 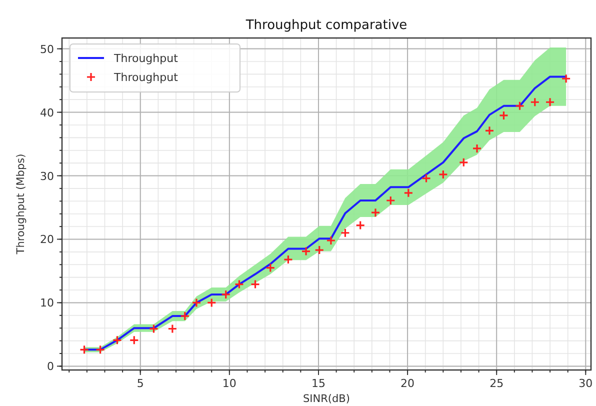 What do you see at coordinates (140, 383) in the screenshot?
I see `x-tick-label: 5` at bounding box center [140, 383].